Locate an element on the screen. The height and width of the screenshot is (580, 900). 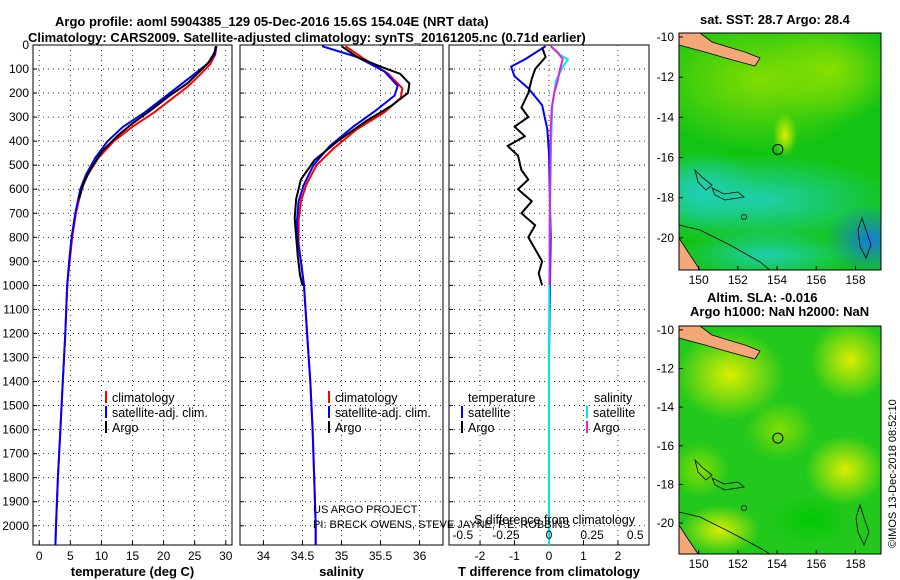
project-credit: US ARGO PROJECT is located at coordinates (365, 510).